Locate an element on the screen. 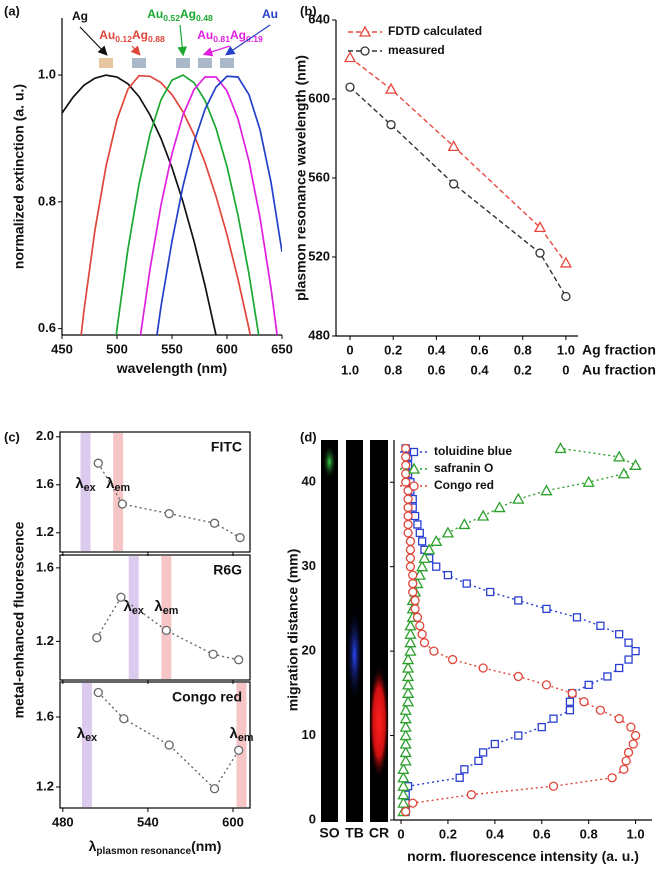 The image size is (666, 872). x-axis-label: Ag fraction is located at coordinates (619, 350).